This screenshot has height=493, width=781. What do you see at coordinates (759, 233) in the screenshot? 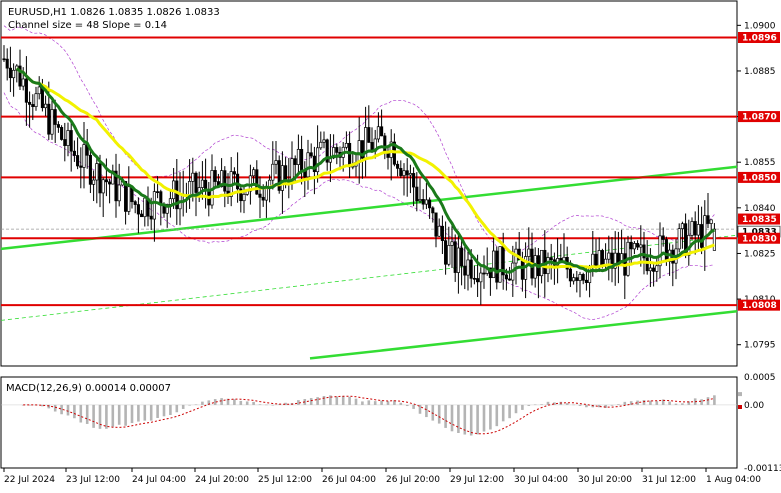
I see `price-level-label: 1.0833` at bounding box center [759, 233].